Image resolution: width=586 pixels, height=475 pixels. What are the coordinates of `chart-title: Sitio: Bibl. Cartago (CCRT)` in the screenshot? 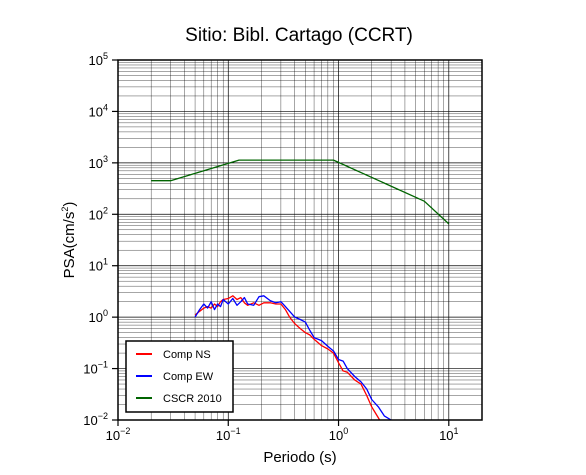 It's located at (299, 35).